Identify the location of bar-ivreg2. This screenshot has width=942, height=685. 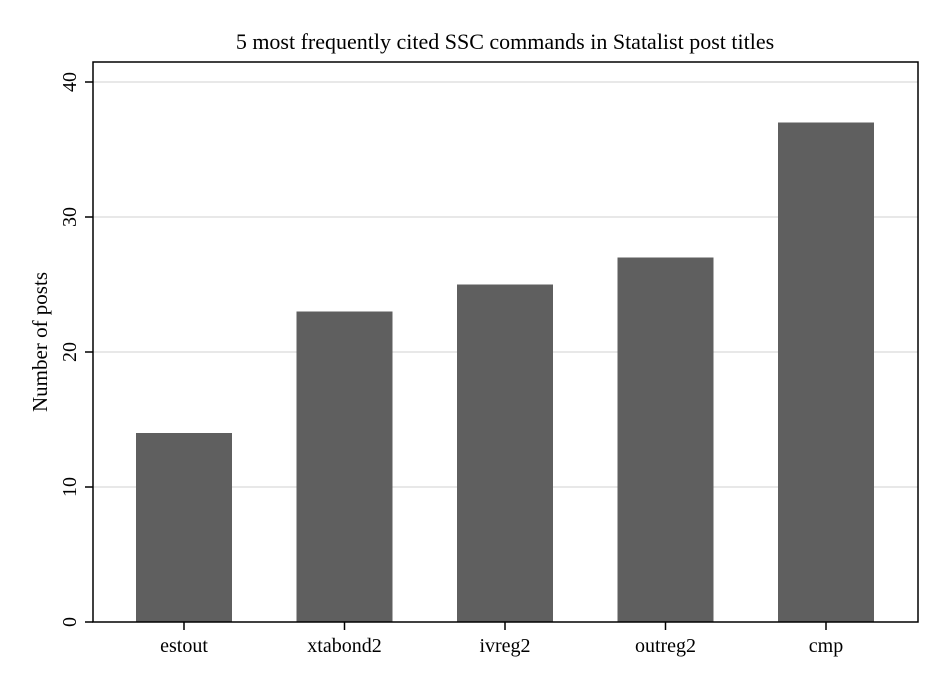
(505, 453).